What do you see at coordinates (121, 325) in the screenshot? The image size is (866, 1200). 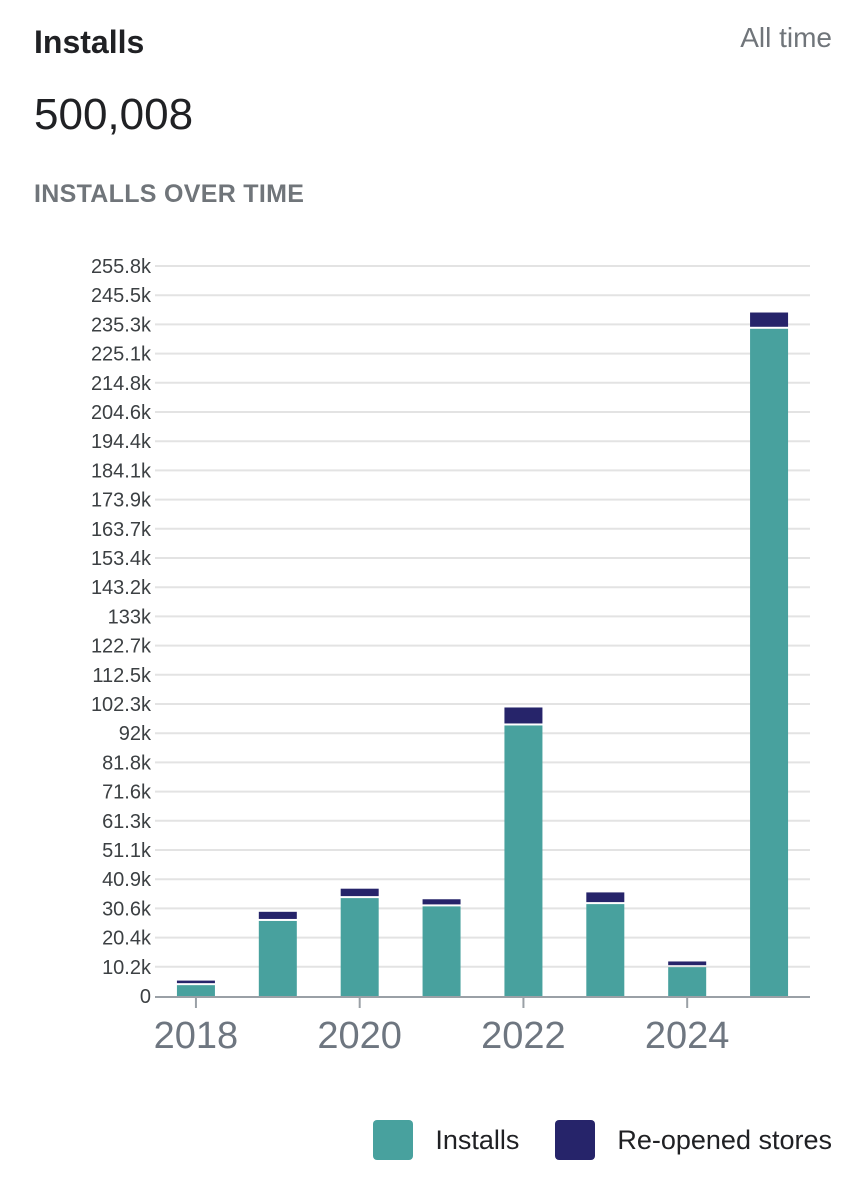 I see `y-tick-label: 235.3k` at bounding box center [121, 325].